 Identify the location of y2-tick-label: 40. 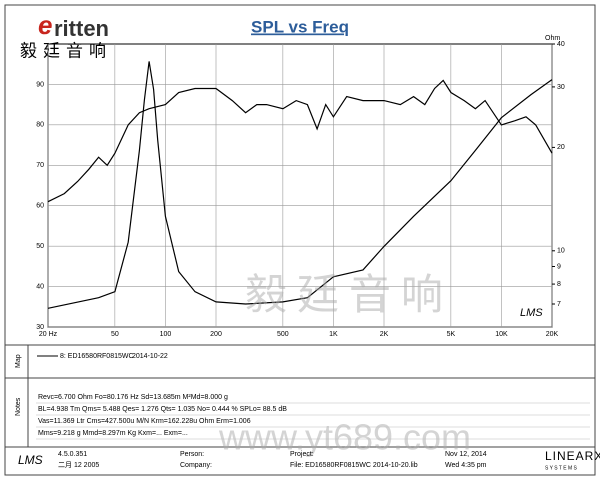
(561, 44).